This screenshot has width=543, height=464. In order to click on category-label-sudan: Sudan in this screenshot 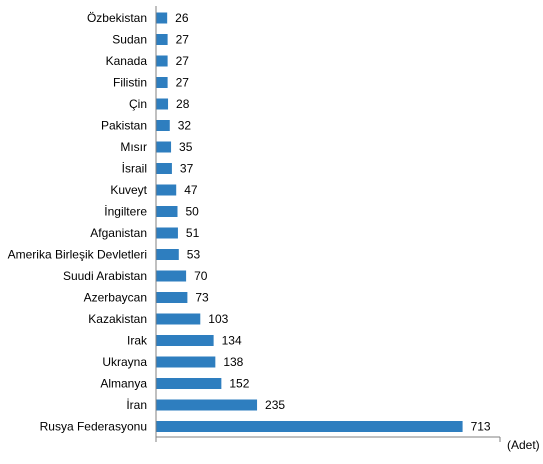, I will do `click(129, 40)`.